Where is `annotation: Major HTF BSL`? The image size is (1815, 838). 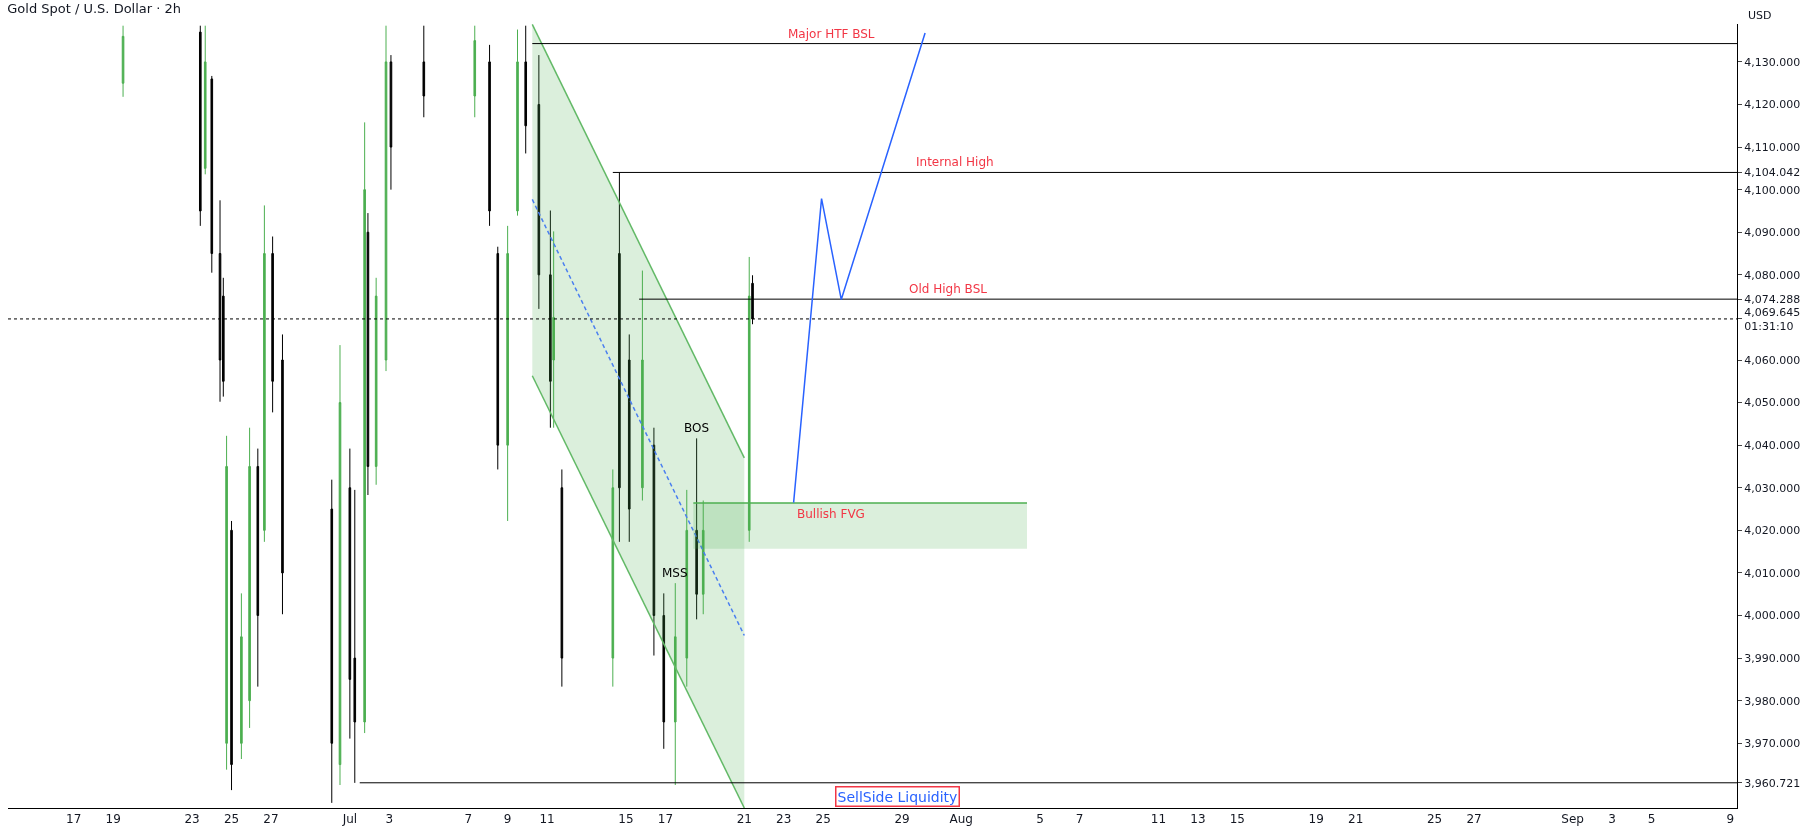
annotation: Major HTF BSL is located at coordinates (831, 34).